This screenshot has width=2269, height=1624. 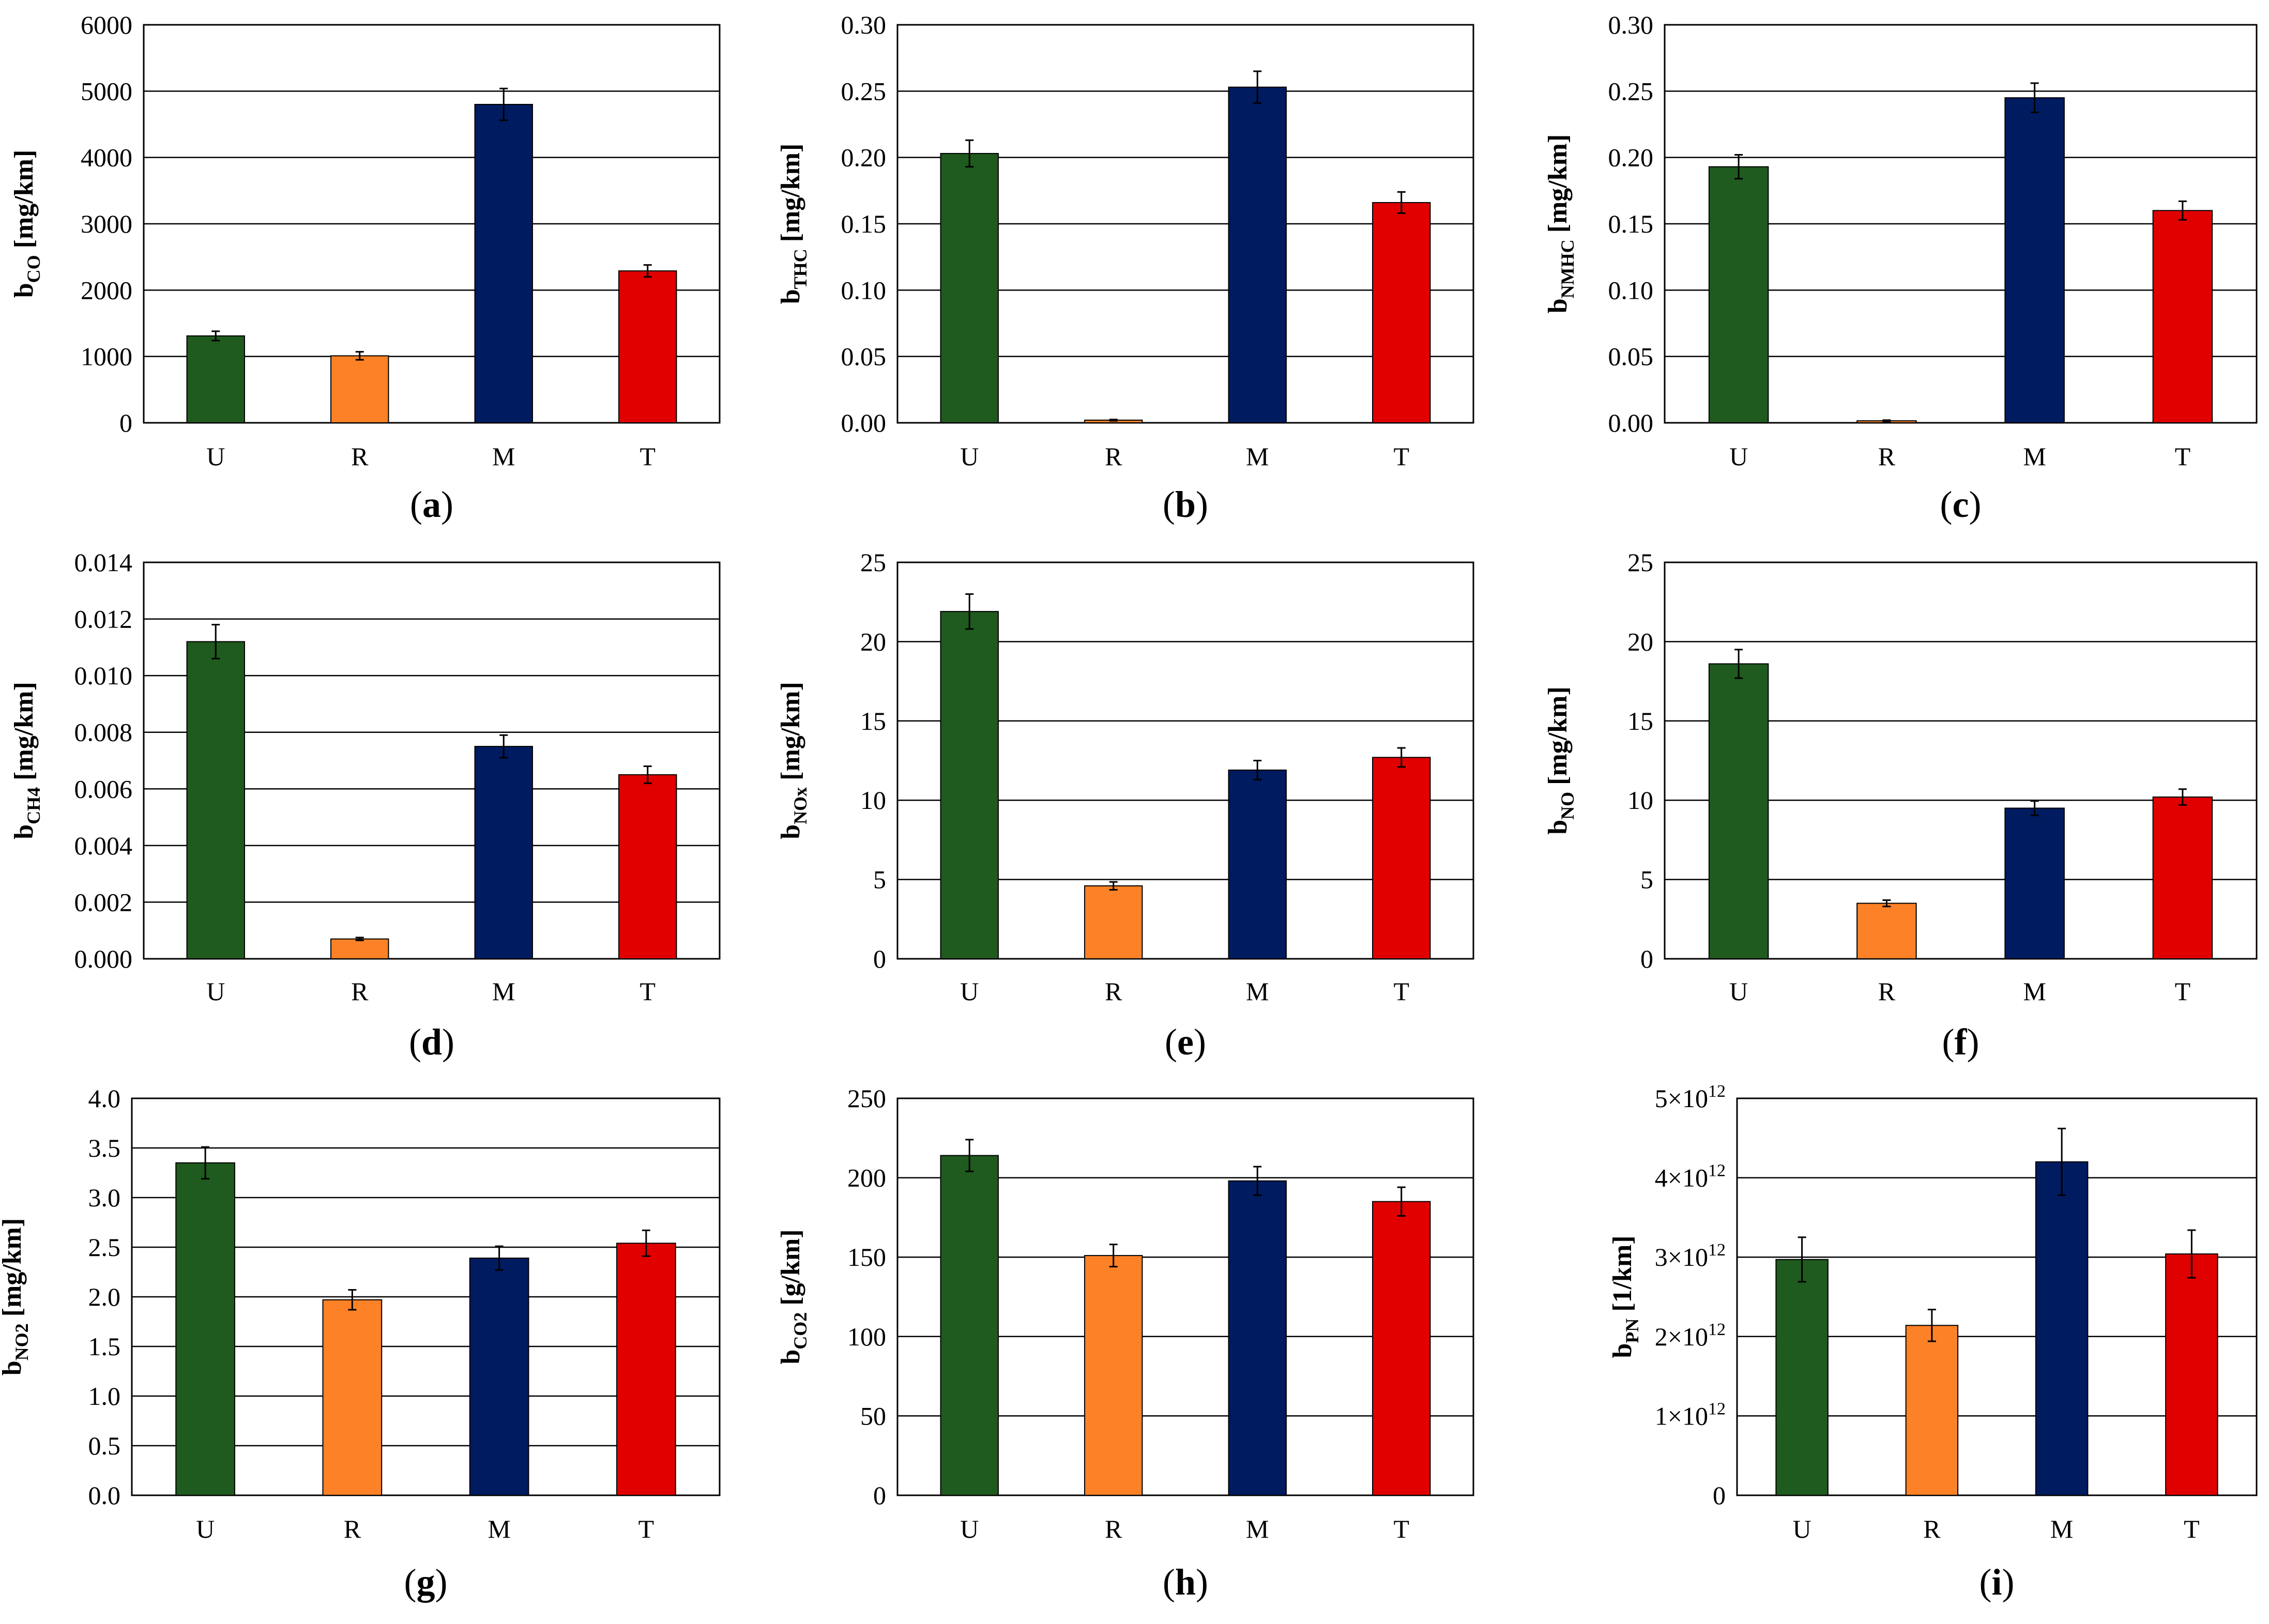 I want to click on y-axis-label-subscript: NMHC, so click(x=1567, y=268).